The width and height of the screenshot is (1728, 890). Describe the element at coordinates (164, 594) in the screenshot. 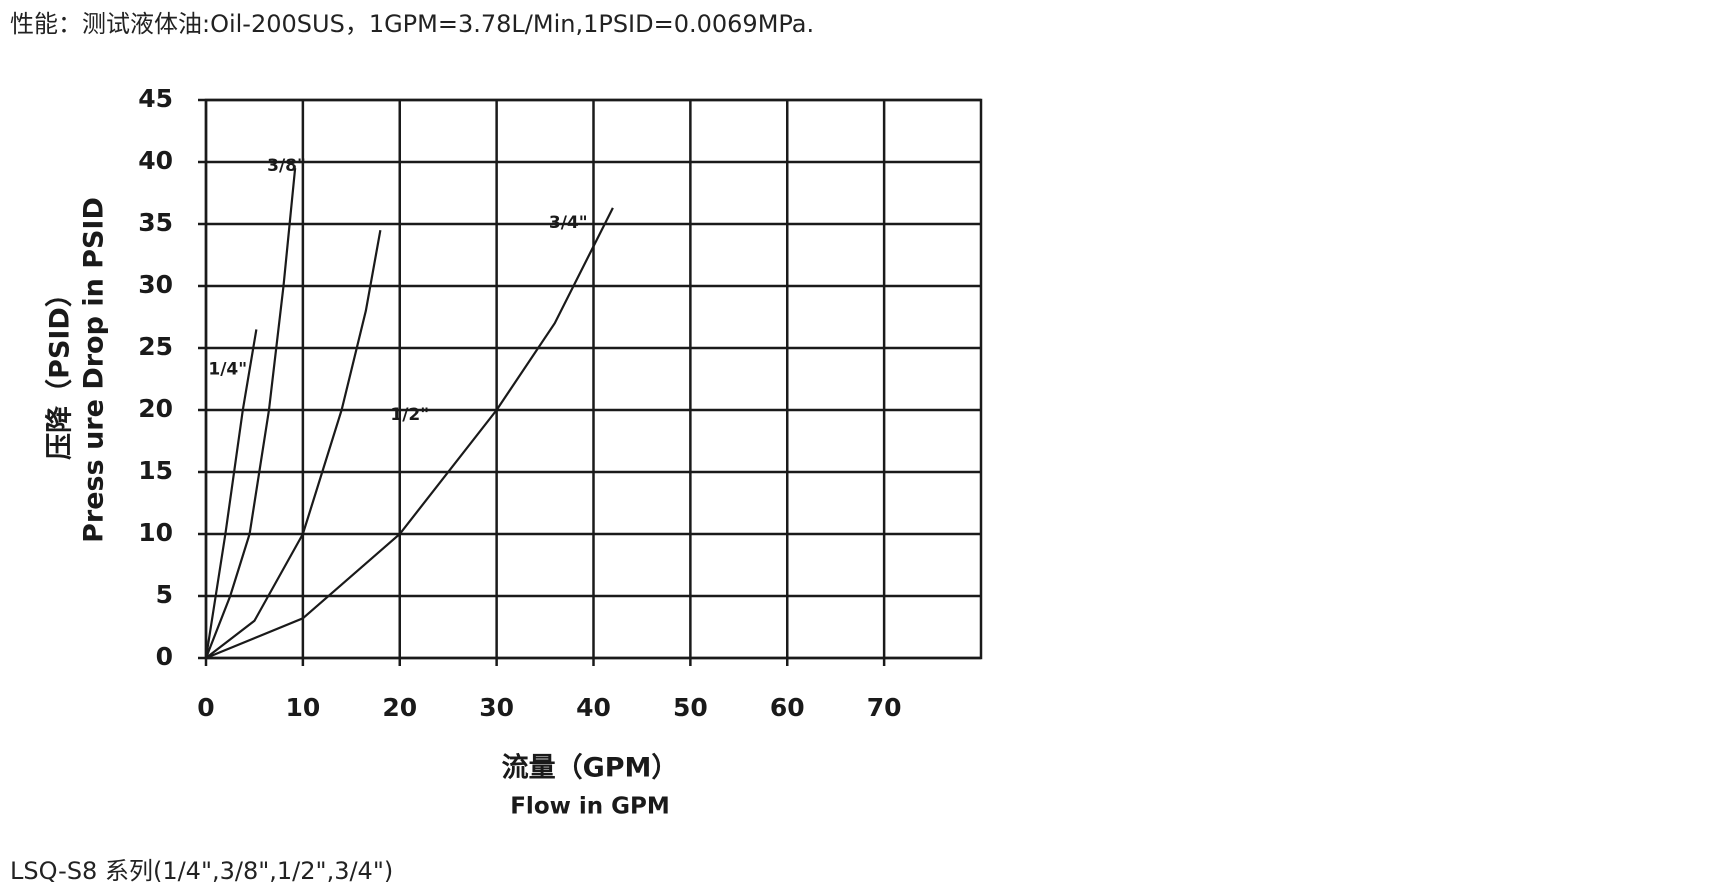

I see `y-tick-label: 5` at that location.